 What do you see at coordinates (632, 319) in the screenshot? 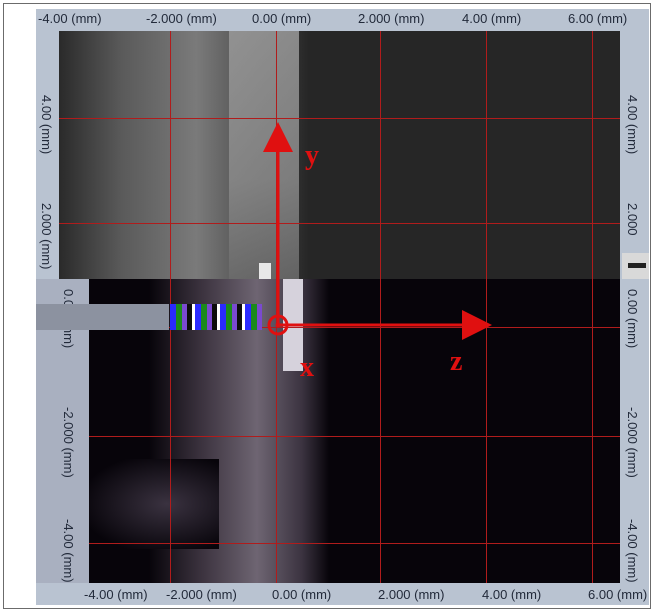
I see `right-ruler-tick: 0.00 (mm)` at bounding box center [632, 319].